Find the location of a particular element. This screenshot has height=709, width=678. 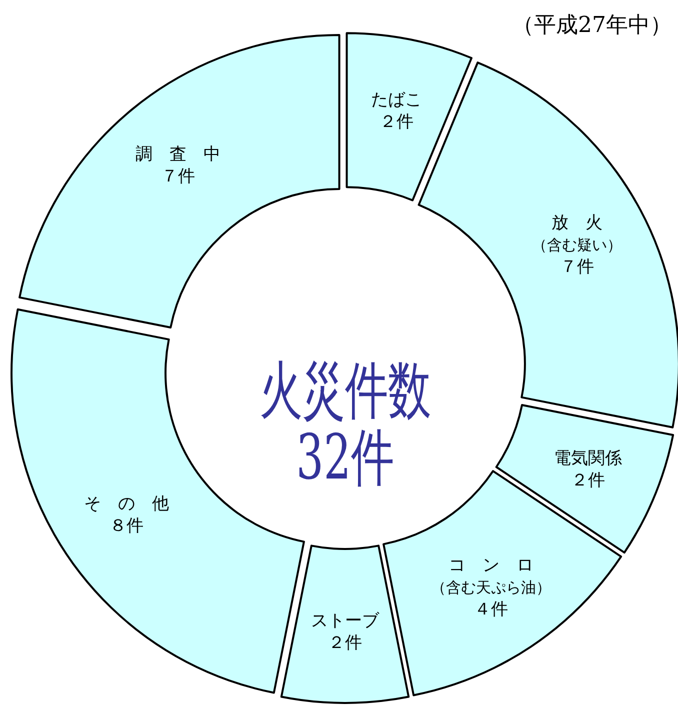

slice: たばこ ２件 is located at coordinates (409, 117).